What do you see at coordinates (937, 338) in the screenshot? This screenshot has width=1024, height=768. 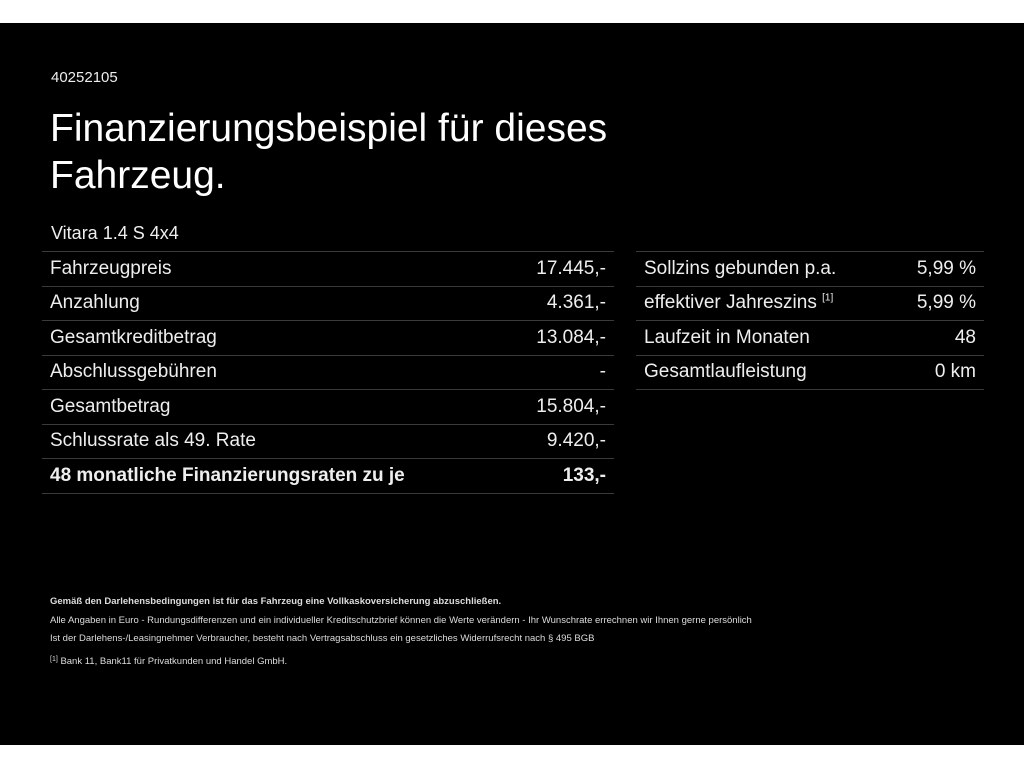 I see `row-value: 48` at bounding box center [937, 338].